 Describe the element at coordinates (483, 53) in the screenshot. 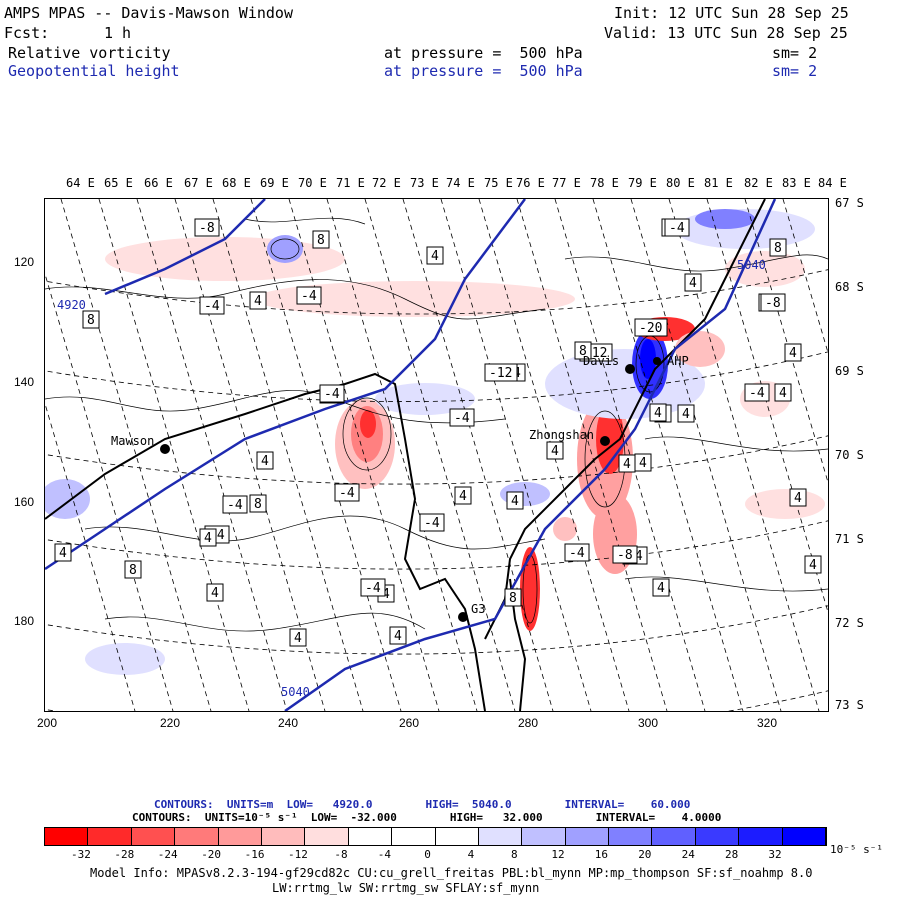

I see `field1-level: at pressure = 500 hPa` at that location.